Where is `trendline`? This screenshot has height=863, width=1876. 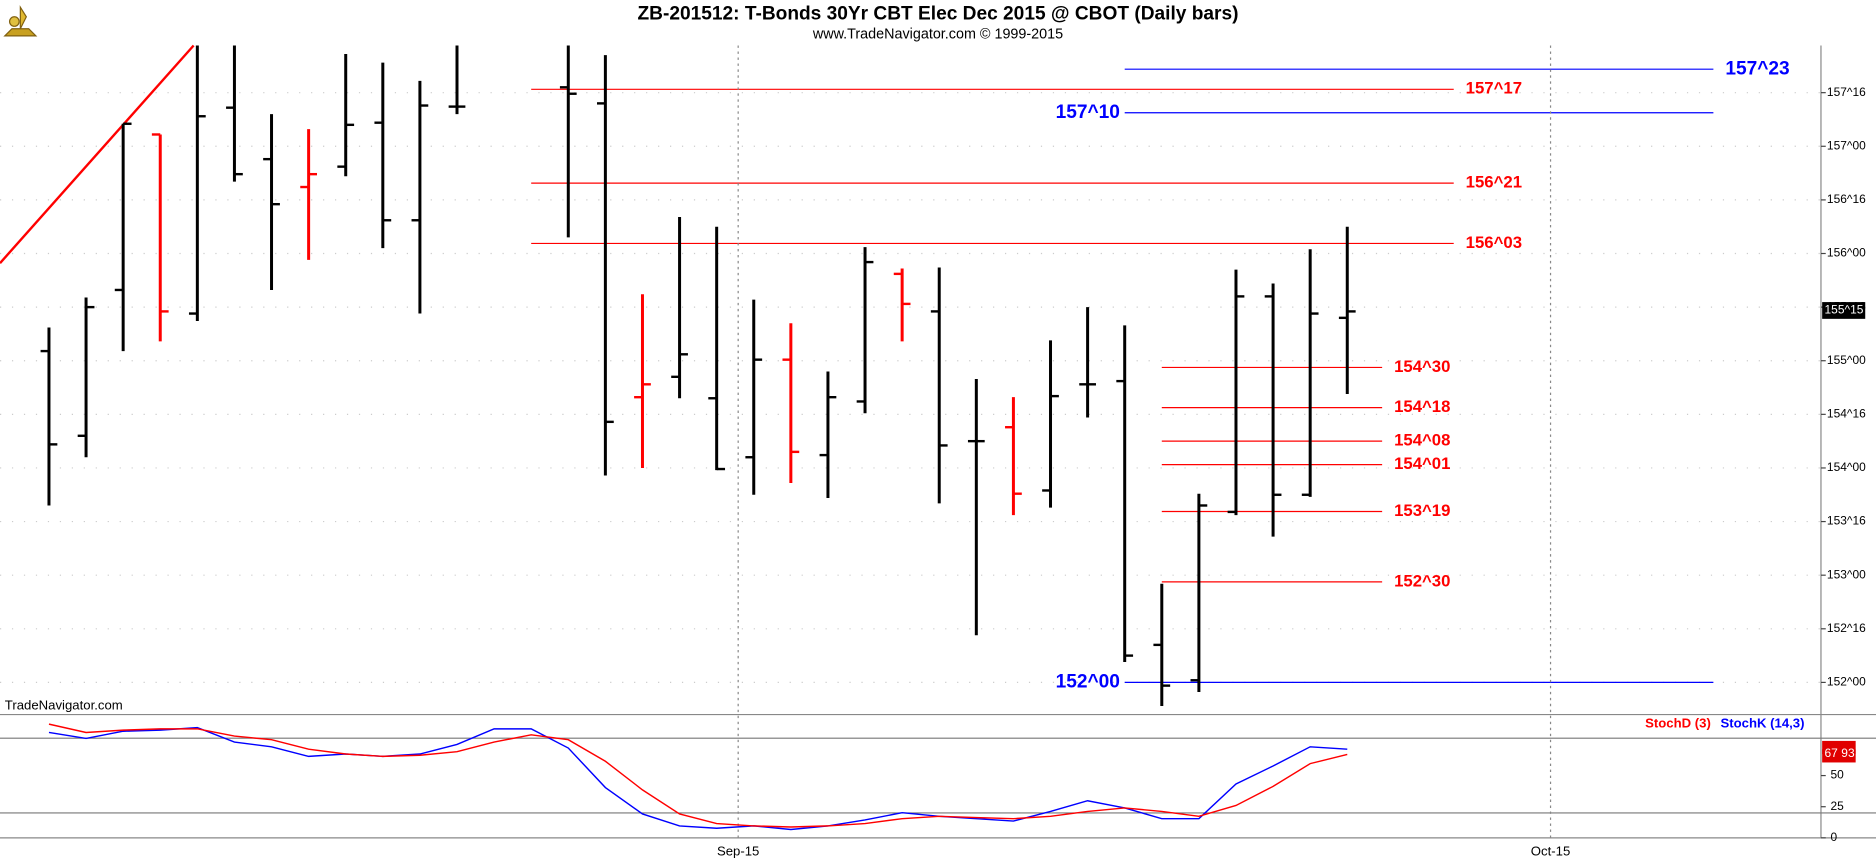
trendline is located at coordinates (97, 154).